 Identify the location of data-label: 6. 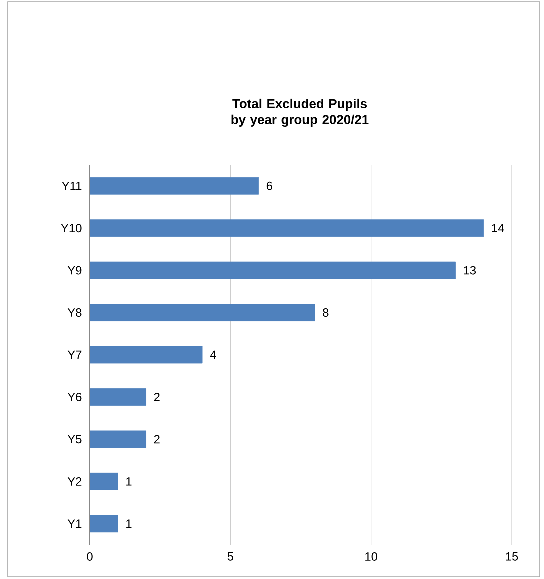
(269, 186).